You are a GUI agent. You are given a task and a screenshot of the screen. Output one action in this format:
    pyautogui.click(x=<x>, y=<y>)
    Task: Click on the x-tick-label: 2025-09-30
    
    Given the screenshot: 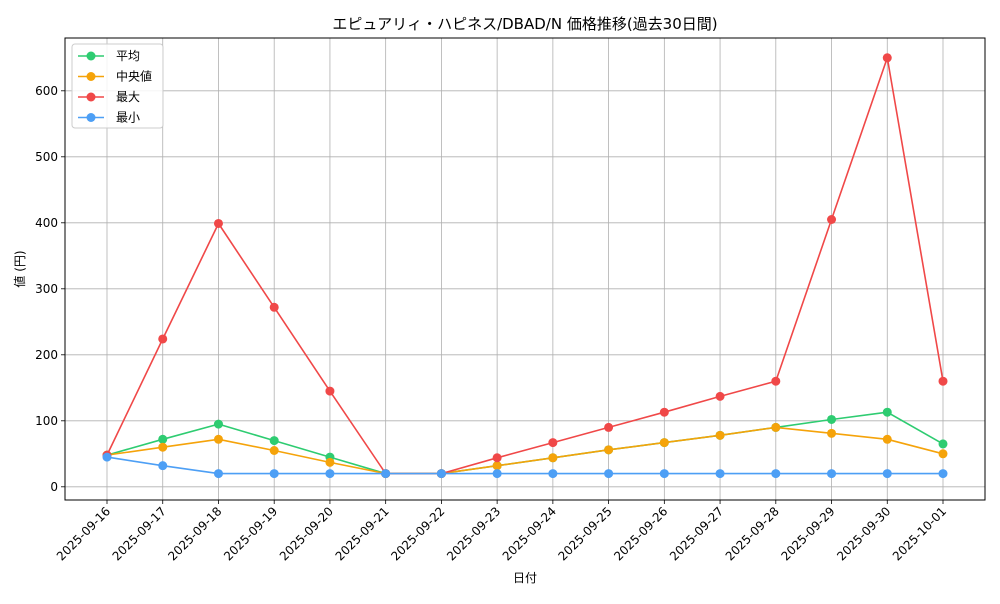 What is the action you would take?
    pyautogui.click(x=863, y=533)
    